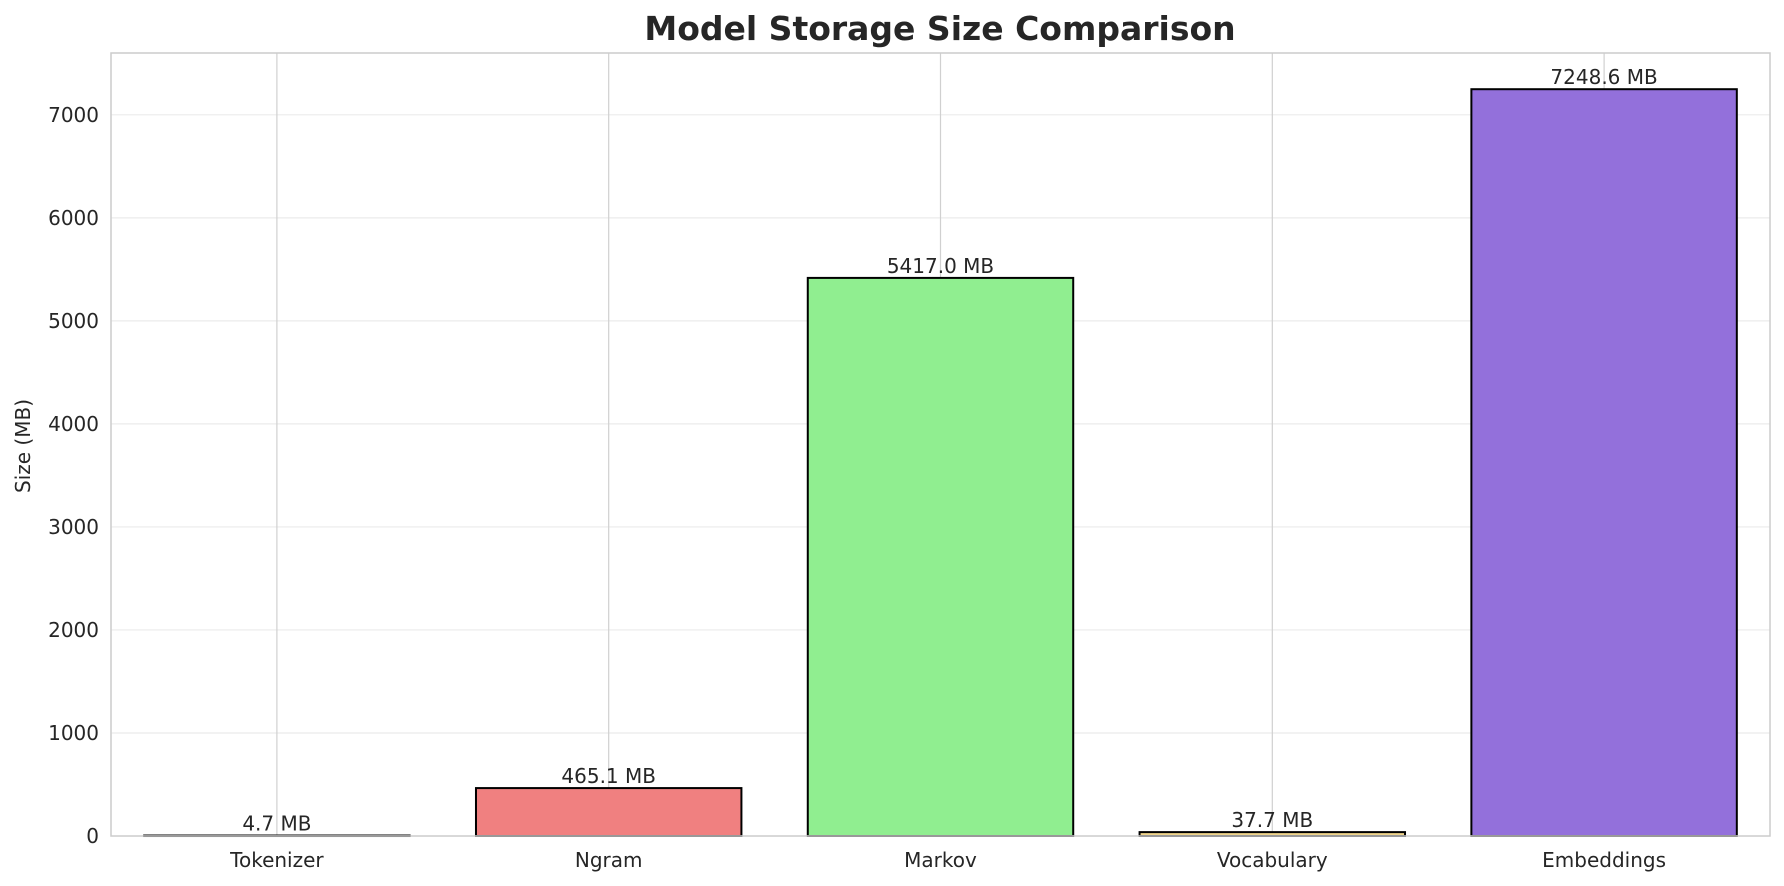 The height and width of the screenshot is (886, 1784). Describe the element at coordinates (73, 527) in the screenshot. I see `y-tick-label: 3000` at that location.